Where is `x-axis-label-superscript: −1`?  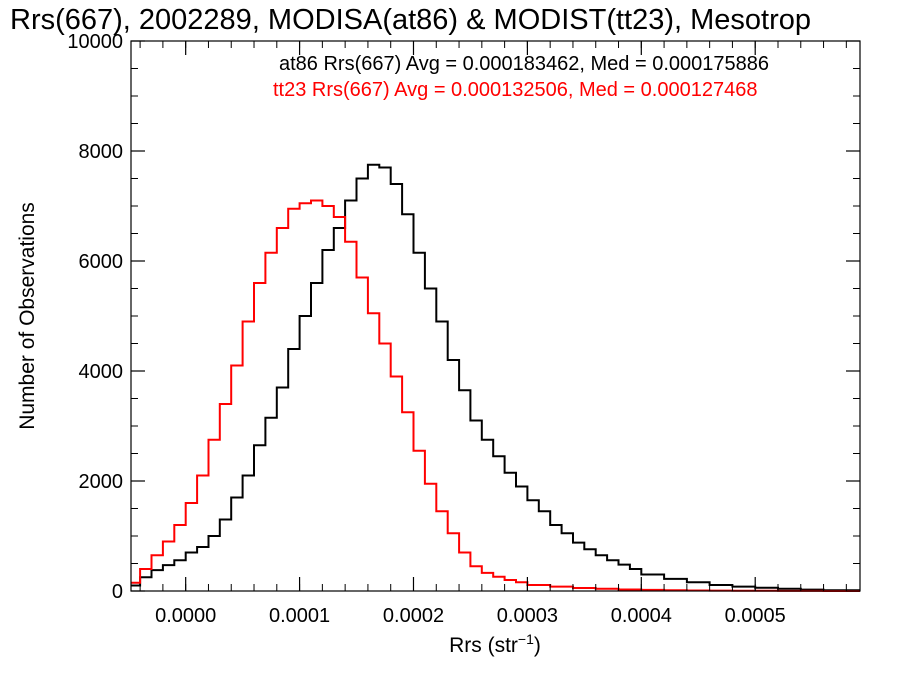
x-axis-label-superscript: −1 is located at coordinates (526, 639).